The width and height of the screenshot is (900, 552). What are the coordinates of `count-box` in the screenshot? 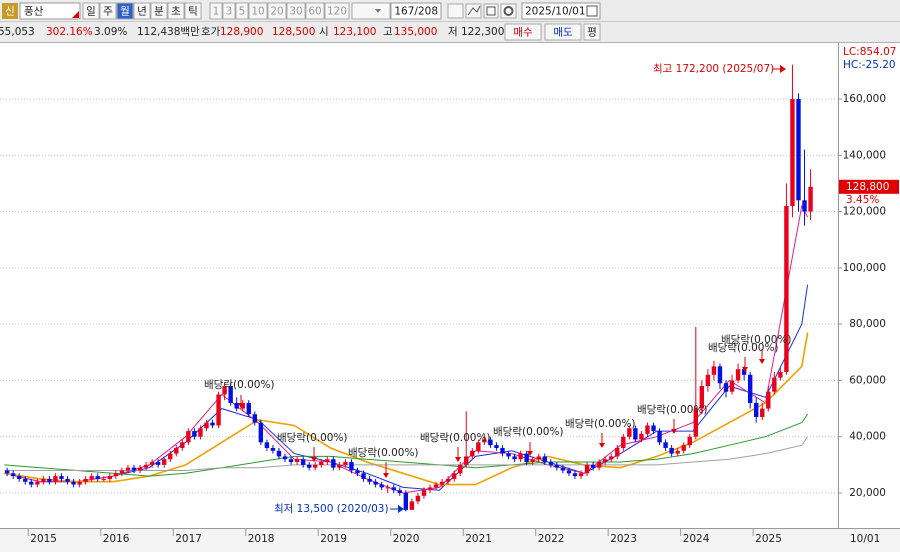 It's located at (416, 11).